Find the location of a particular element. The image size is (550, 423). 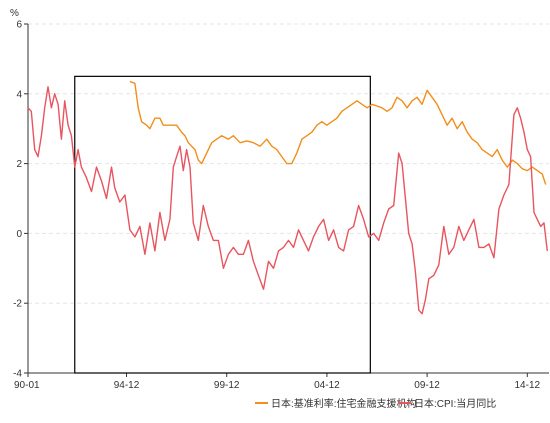

legend-label-rate: 日本:基准利率:住宅金融支援机构 is located at coordinates (344, 403).